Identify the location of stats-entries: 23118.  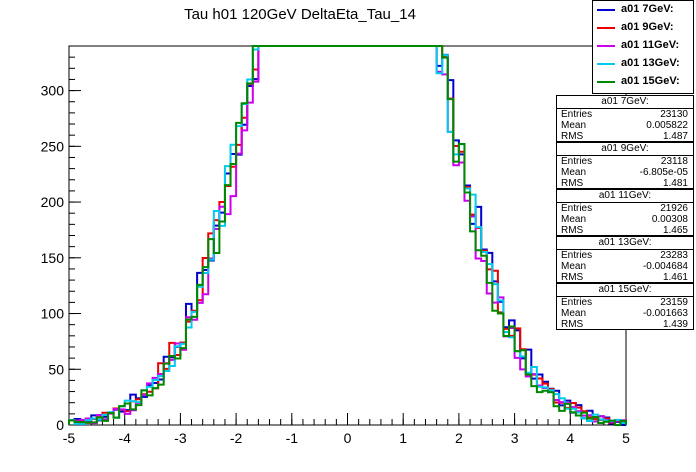
(674, 161).